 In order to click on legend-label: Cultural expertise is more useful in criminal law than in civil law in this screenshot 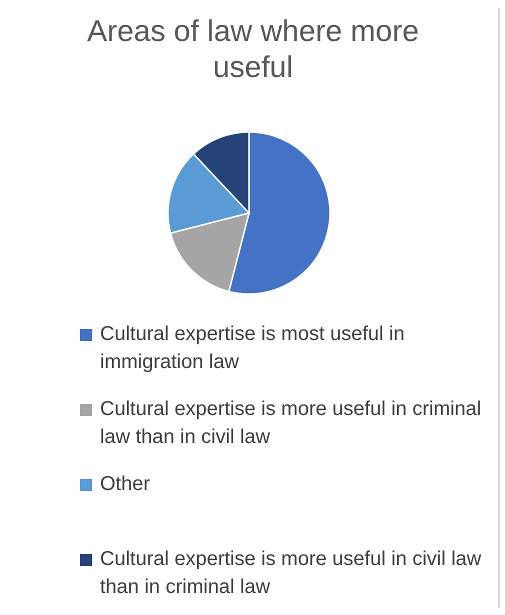, I will do `click(291, 423)`.